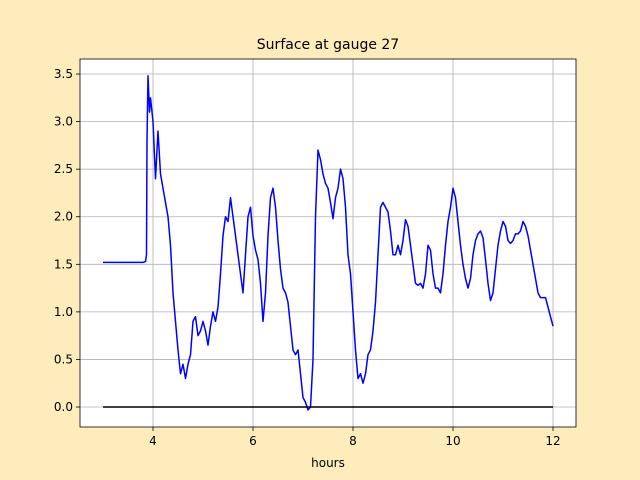  I want to click on chart-title: Surface at gauge 27, so click(328, 45).